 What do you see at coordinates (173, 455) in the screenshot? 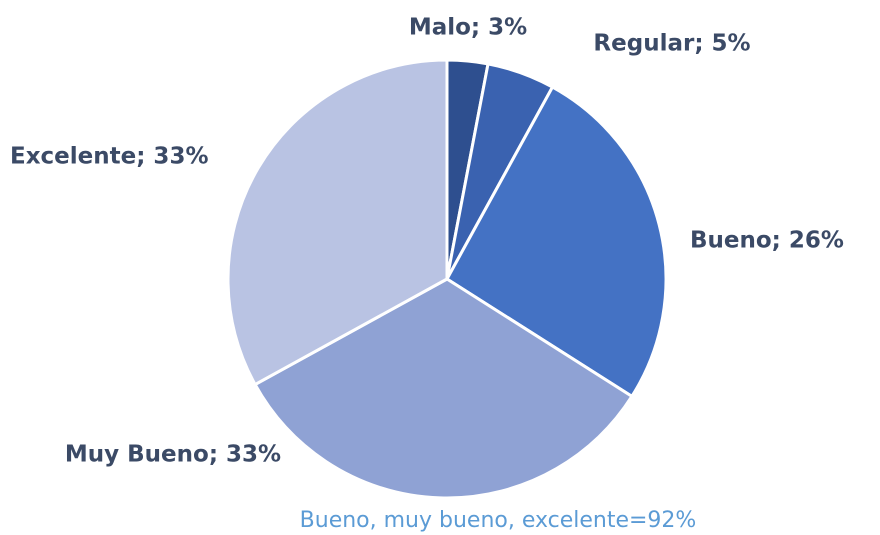
I see `data-label: Muy Bueno; 33%` at bounding box center [173, 455].